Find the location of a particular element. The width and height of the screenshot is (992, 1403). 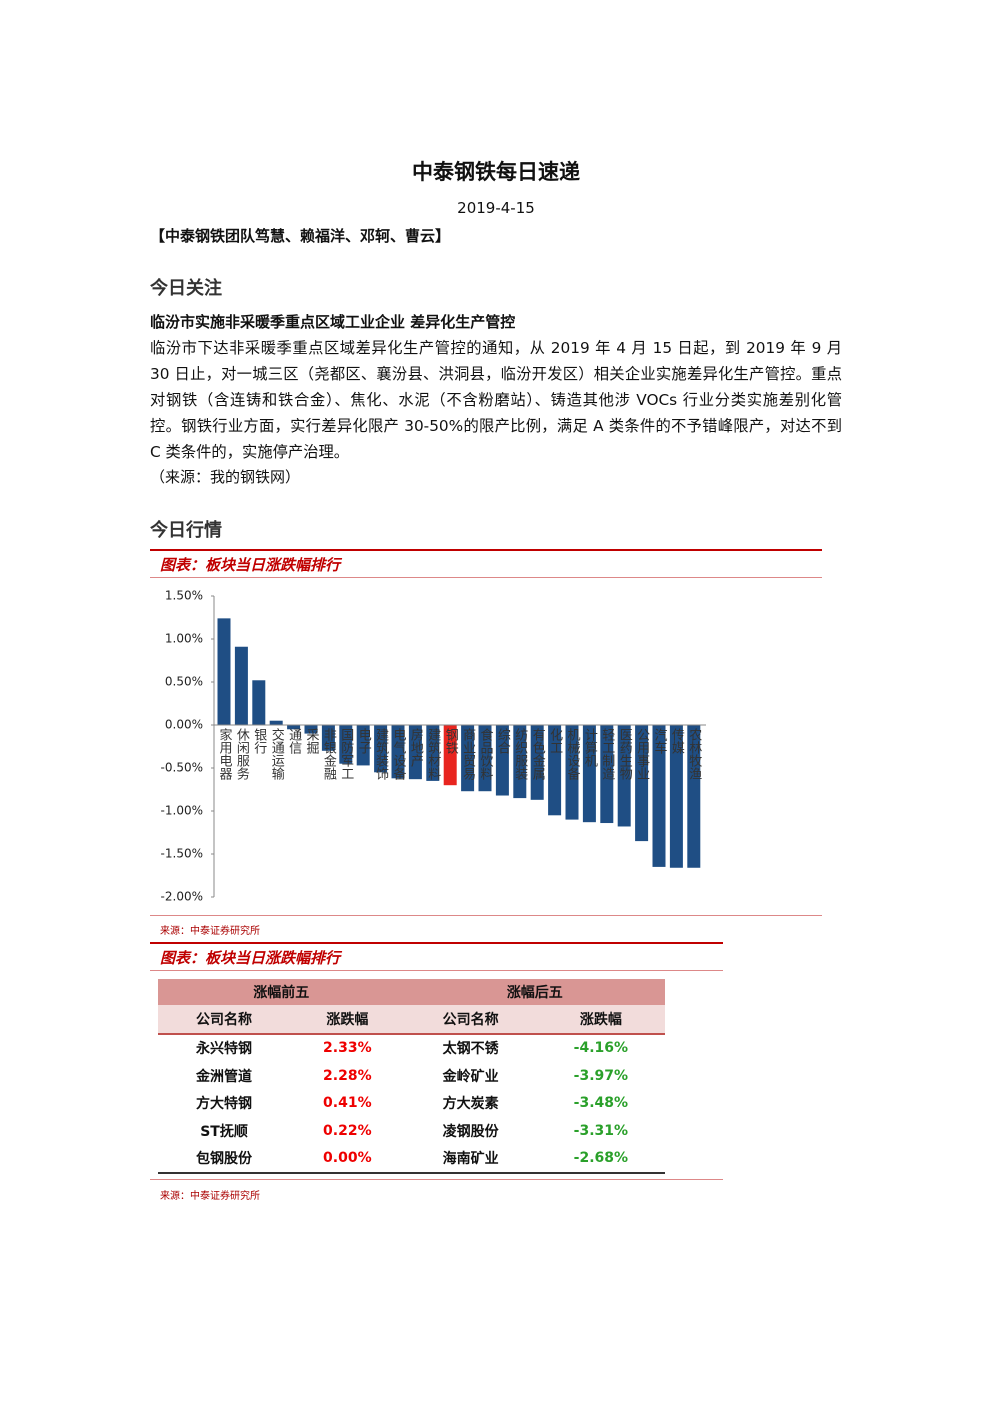

group-header: 涨幅前五 is located at coordinates (281, 992).